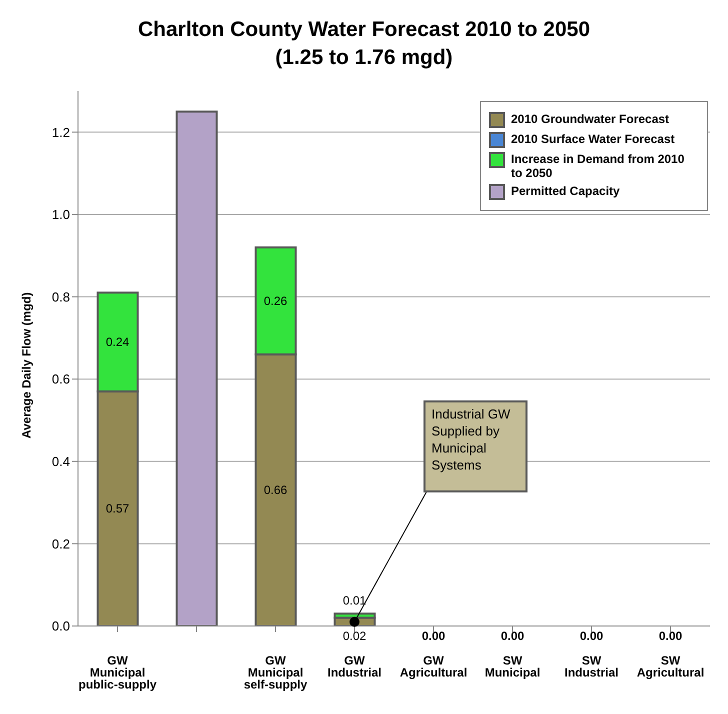 The width and height of the screenshot is (728, 714). What do you see at coordinates (61, 214) in the screenshot?
I see `y-tick-label: 1.0` at bounding box center [61, 214].